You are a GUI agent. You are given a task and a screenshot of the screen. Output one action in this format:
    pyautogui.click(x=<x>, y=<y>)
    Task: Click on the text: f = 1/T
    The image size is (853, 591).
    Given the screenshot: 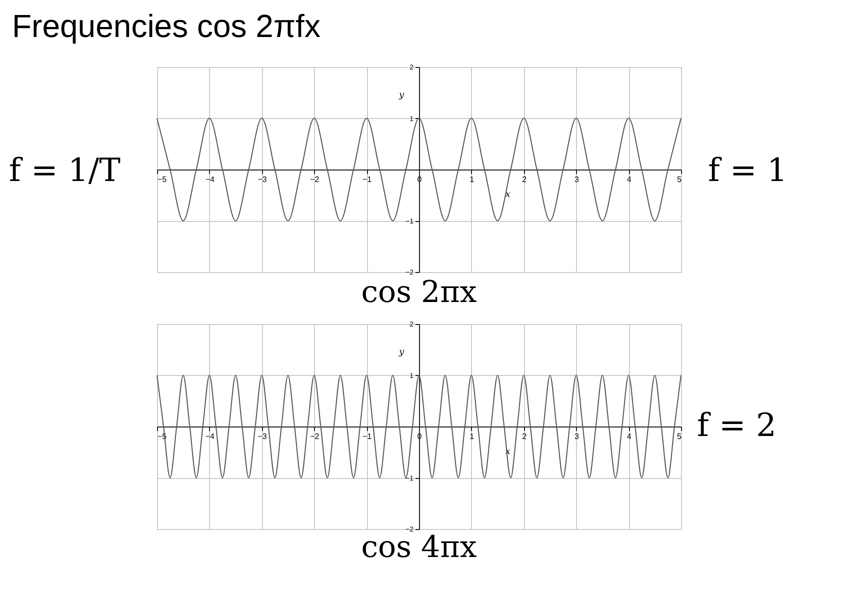 What is the action you would take?
    pyautogui.click(x=65, y=170)
    